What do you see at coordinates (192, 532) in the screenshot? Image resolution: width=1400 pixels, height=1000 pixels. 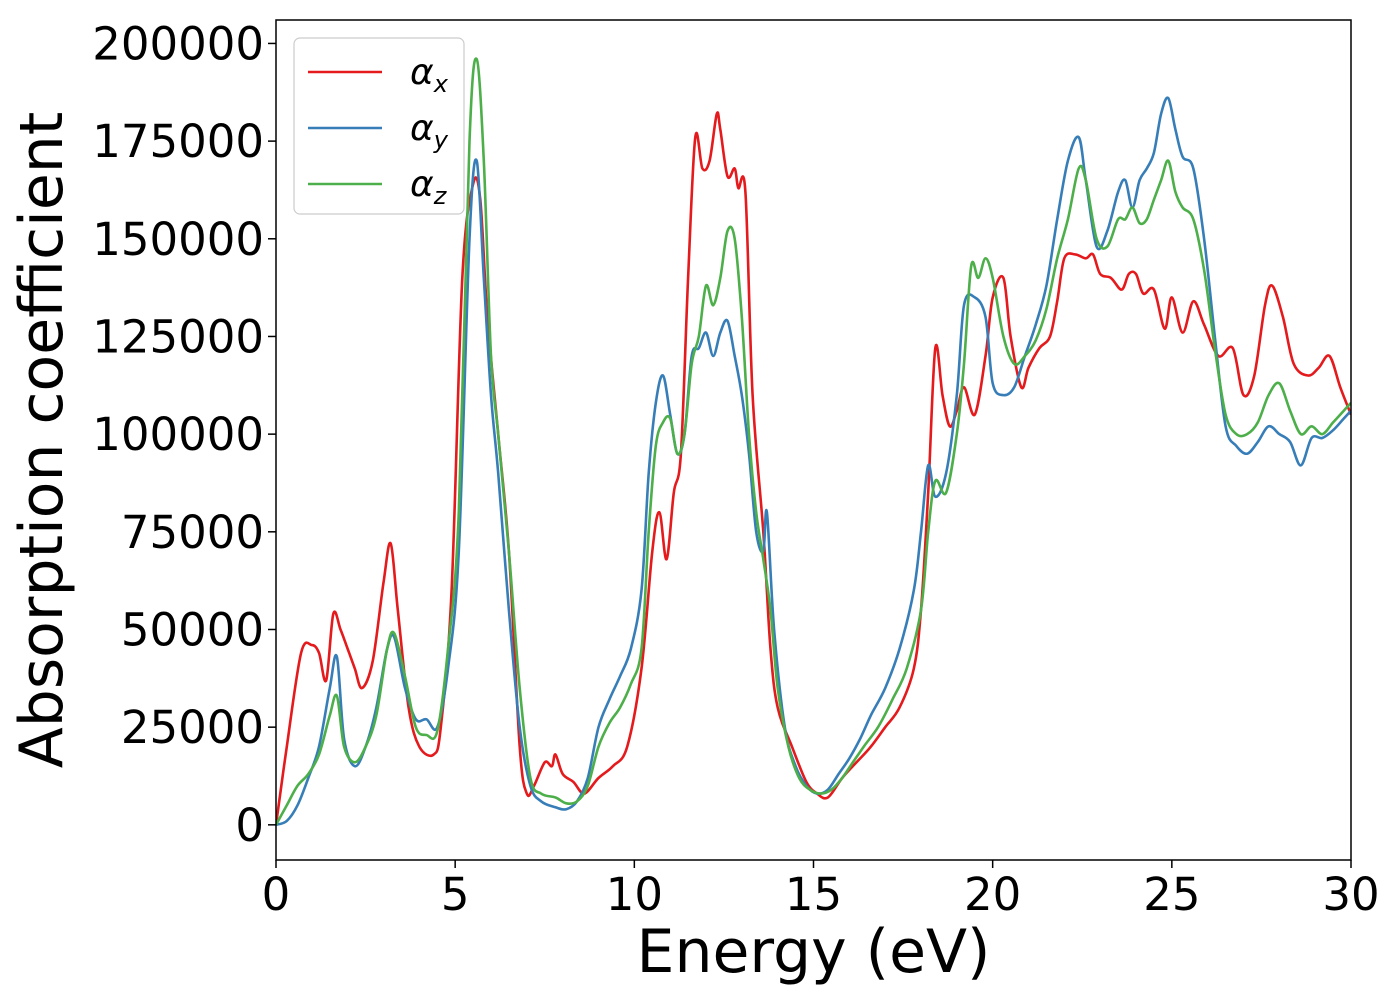 I see `y-tick-label: 75000` at bounding box center [192, 532].